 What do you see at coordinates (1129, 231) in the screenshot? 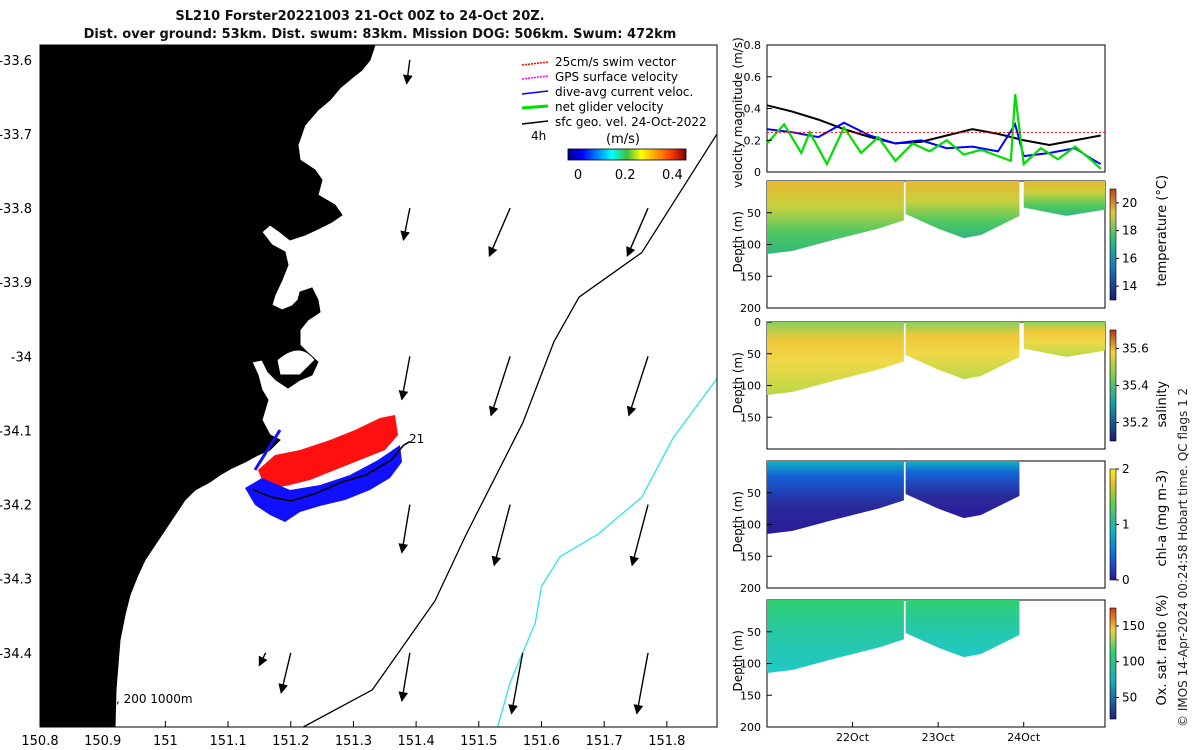
I see `section-temperature-colorbar-tick-2: 18` at bounding box center [1129, 231].